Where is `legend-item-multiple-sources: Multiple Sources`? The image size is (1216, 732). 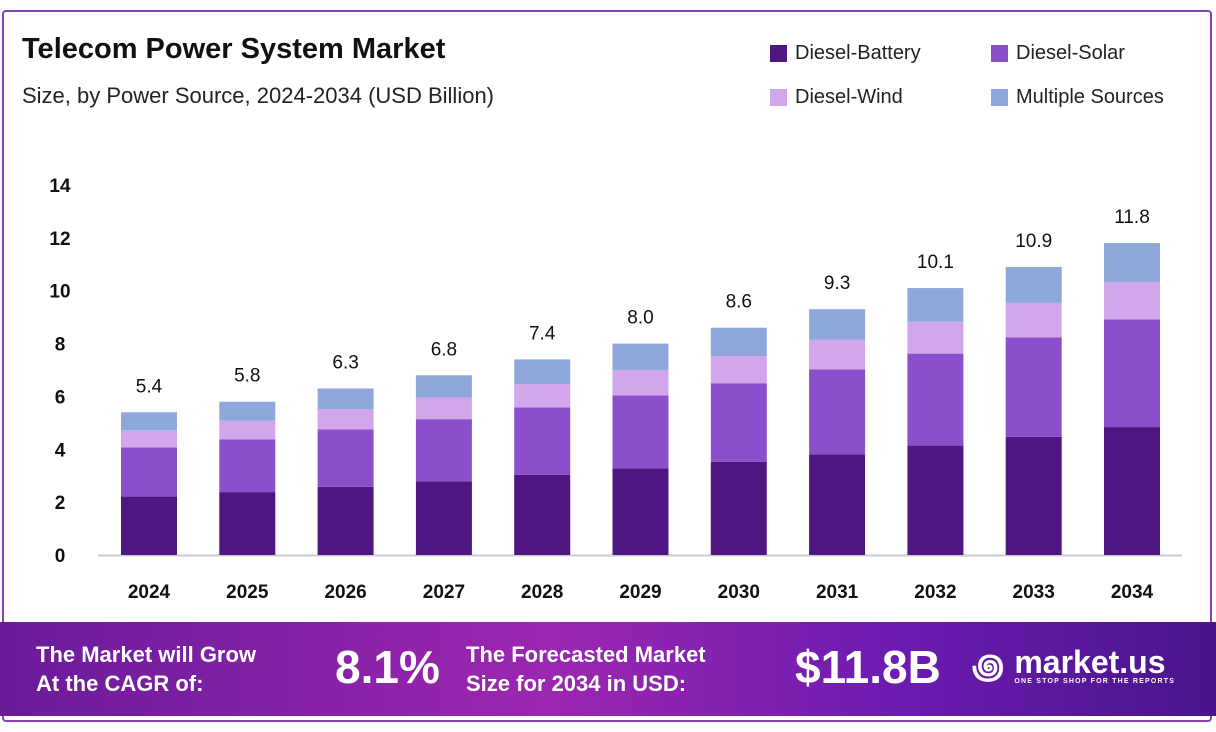 legend-item-multiple-sources: Multiple Sources is located at coordinates (1077, 97).